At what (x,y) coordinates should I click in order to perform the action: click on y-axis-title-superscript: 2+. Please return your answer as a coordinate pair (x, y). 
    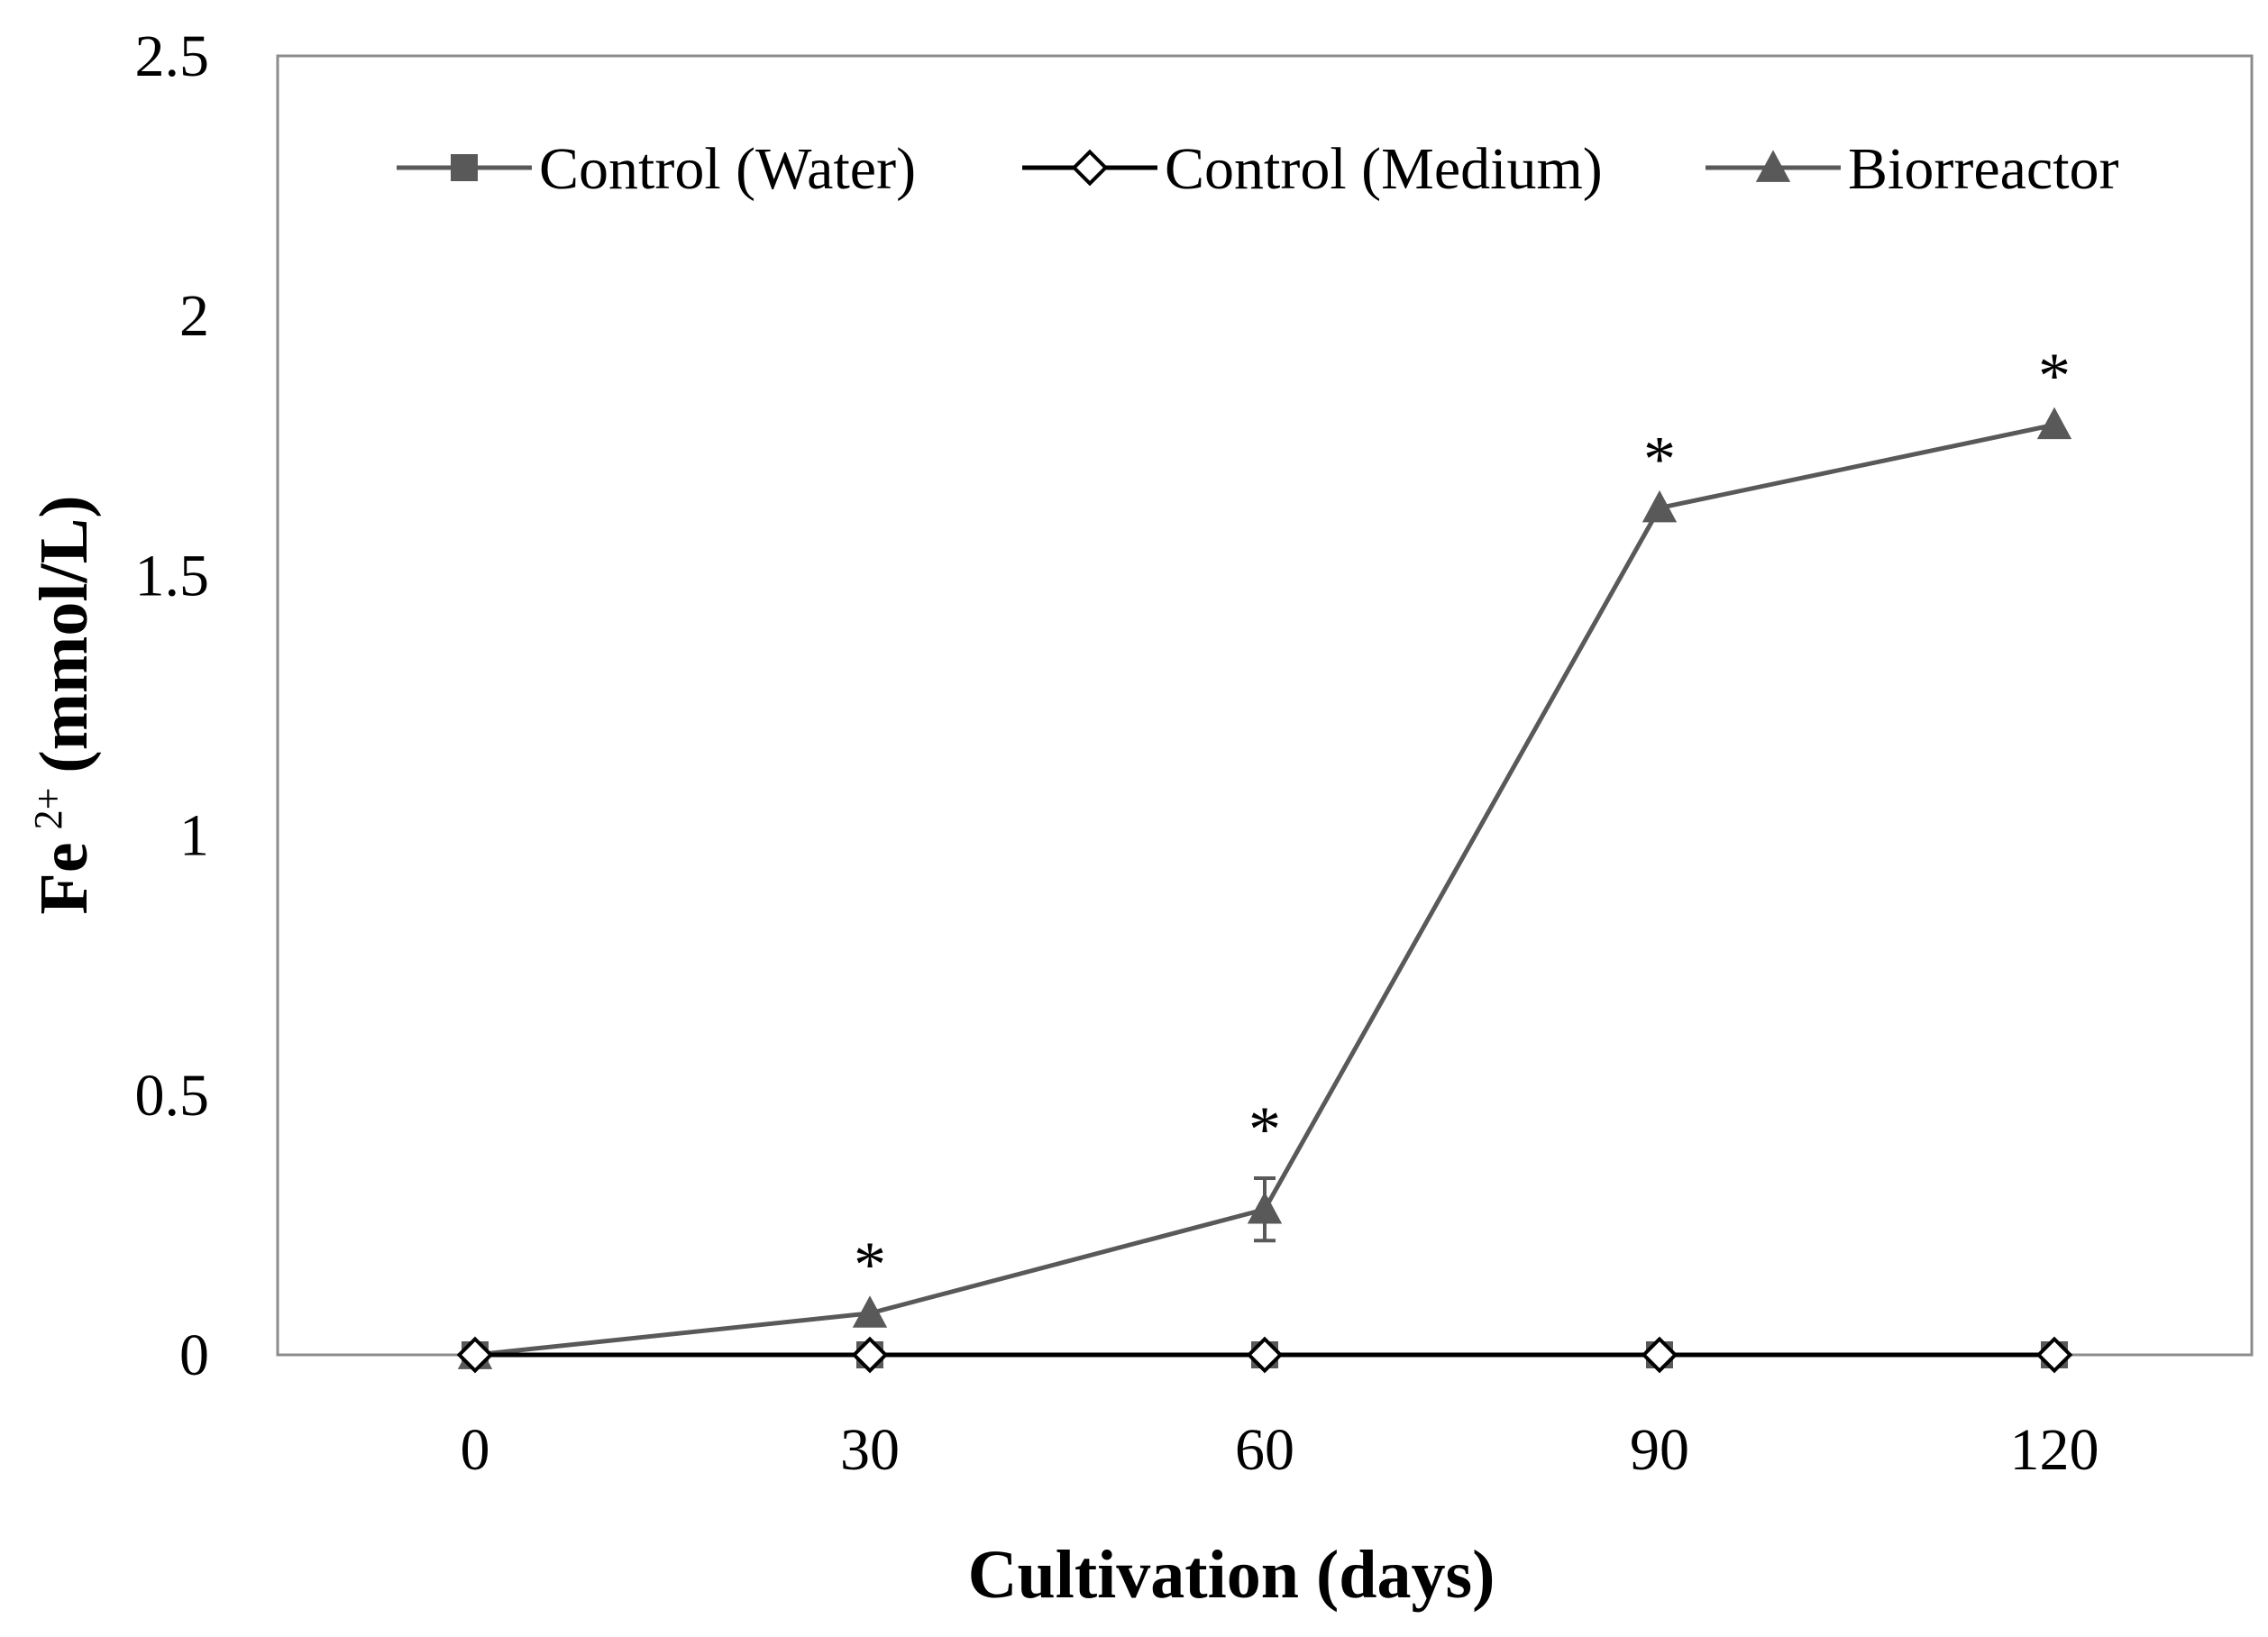
    Looking at the image, I should click on (48, 809).